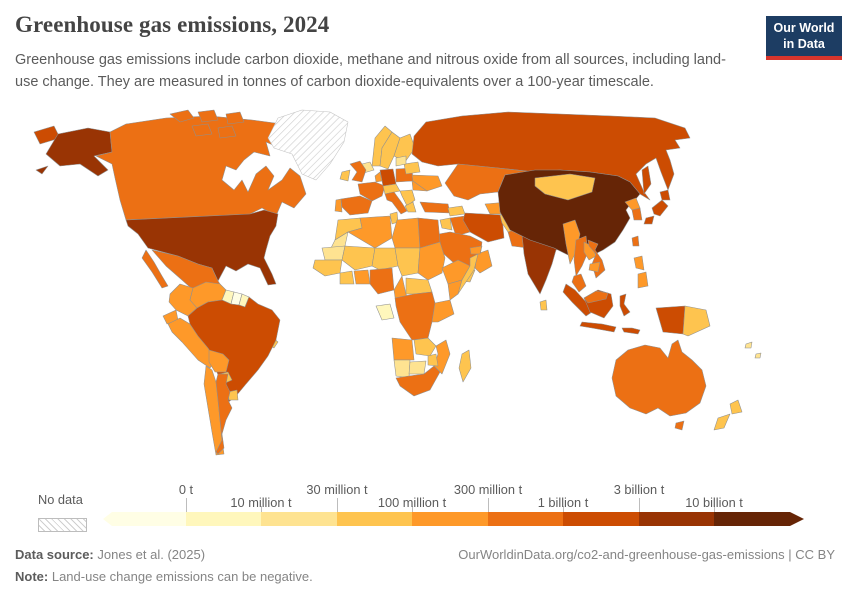  I want to click on country-kenya: Kenya, so click(455, 290).